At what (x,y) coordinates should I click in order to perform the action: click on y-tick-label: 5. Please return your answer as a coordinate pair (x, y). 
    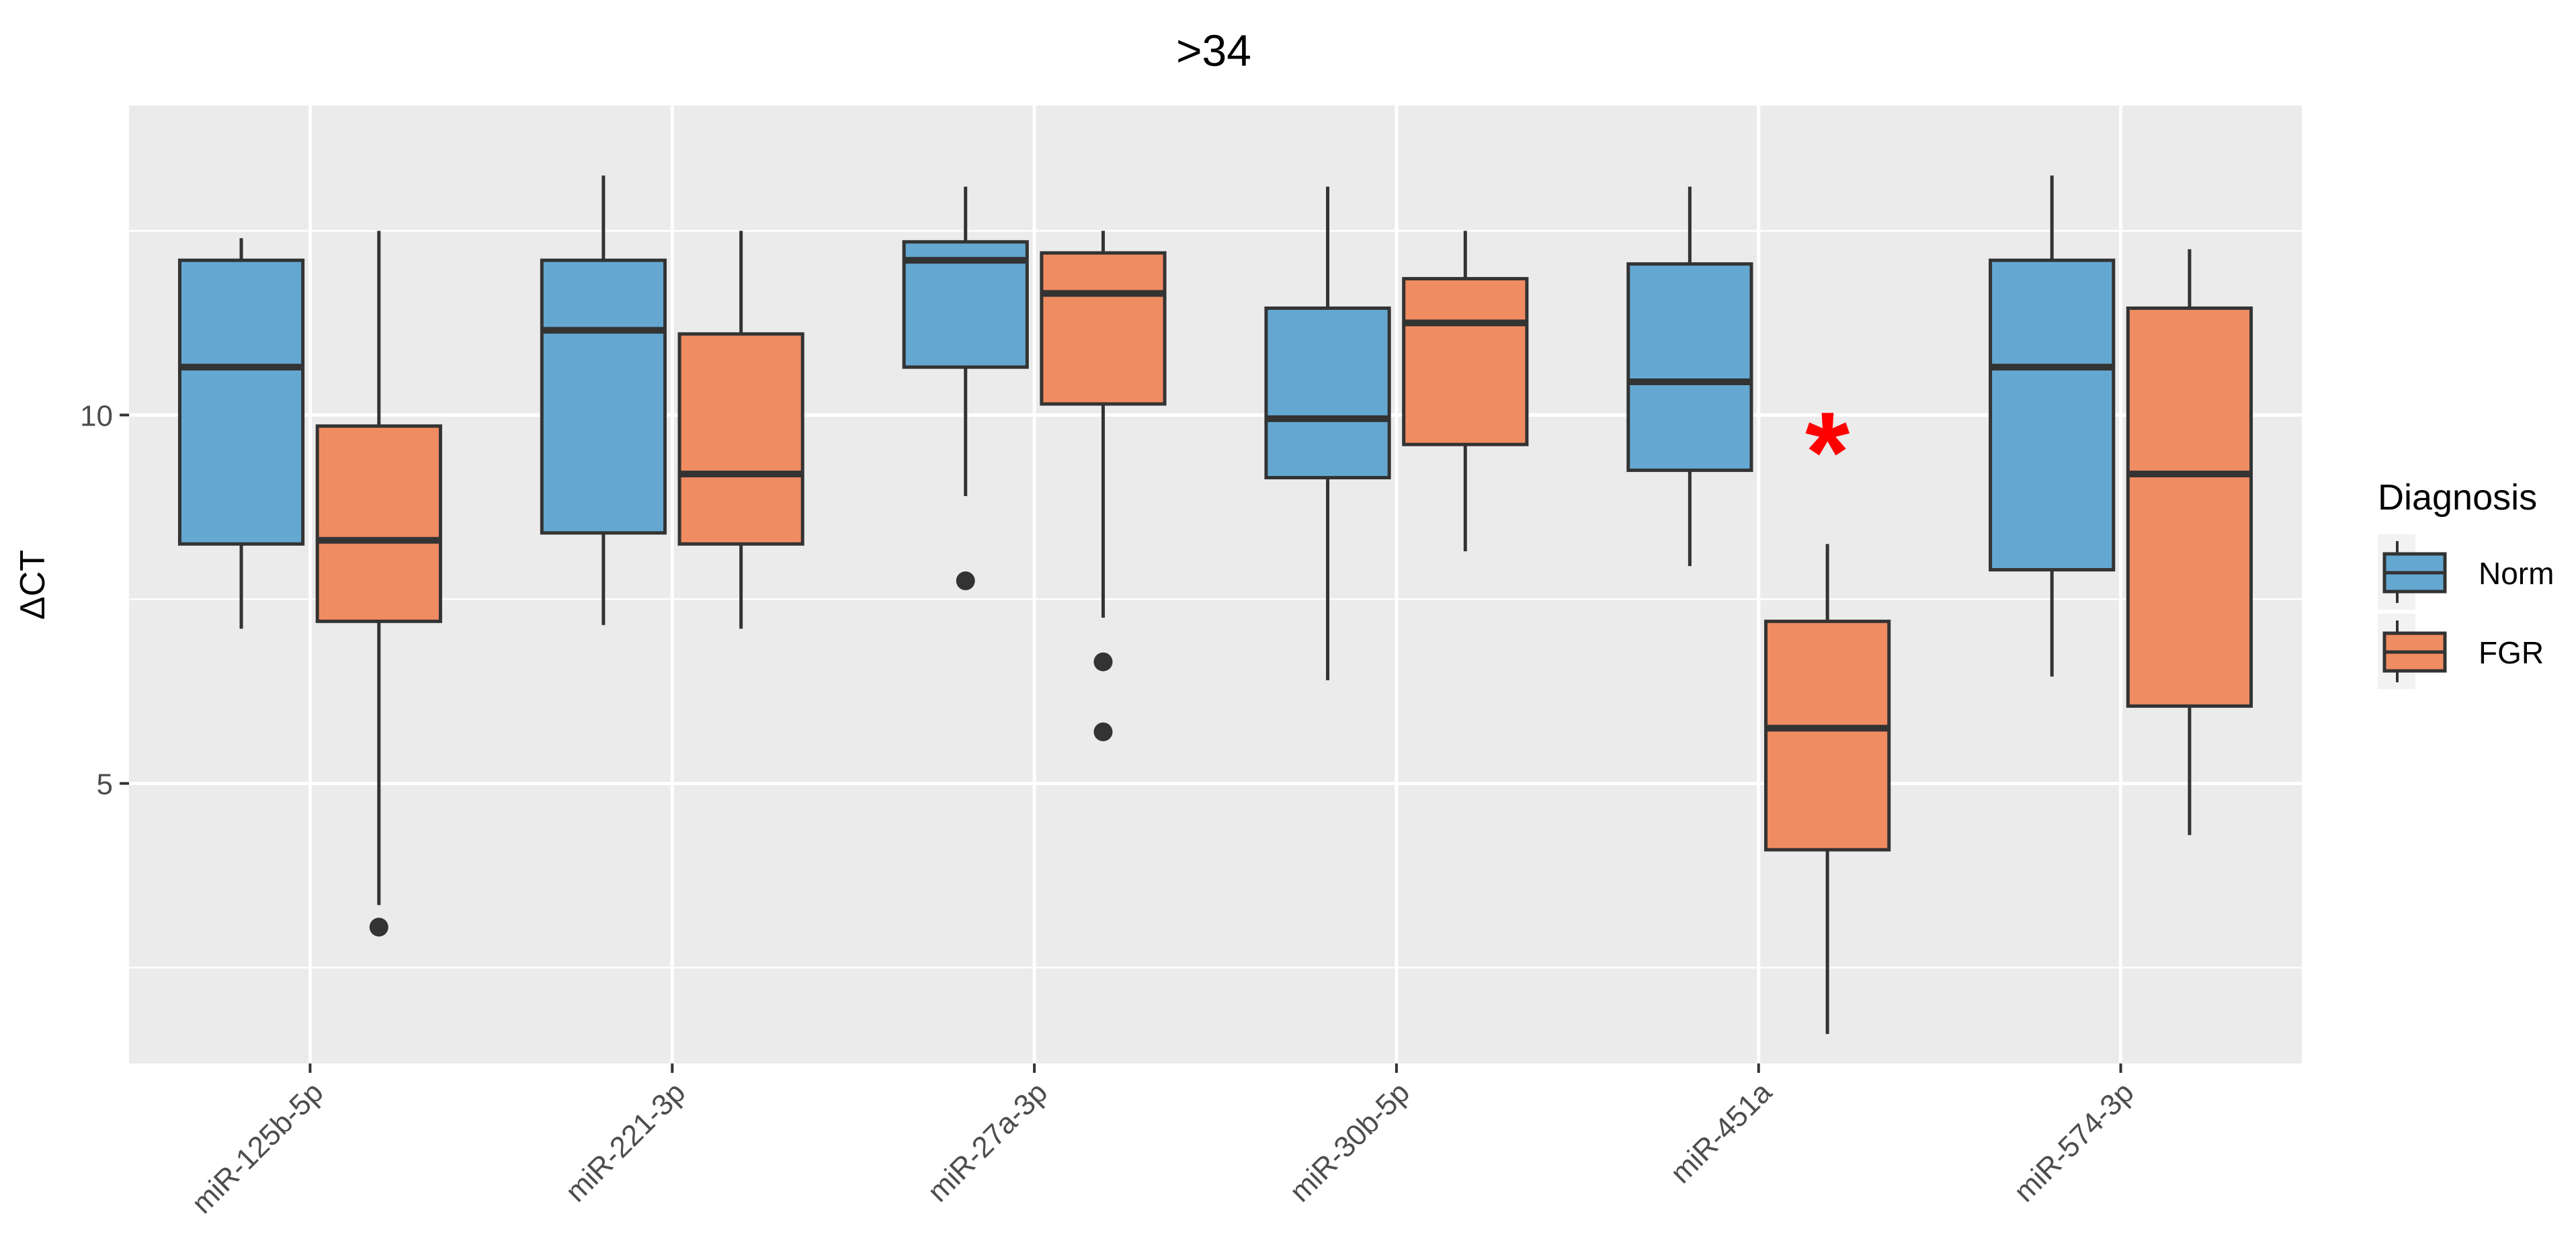
    Looking at the image, I should click on (105, 785).